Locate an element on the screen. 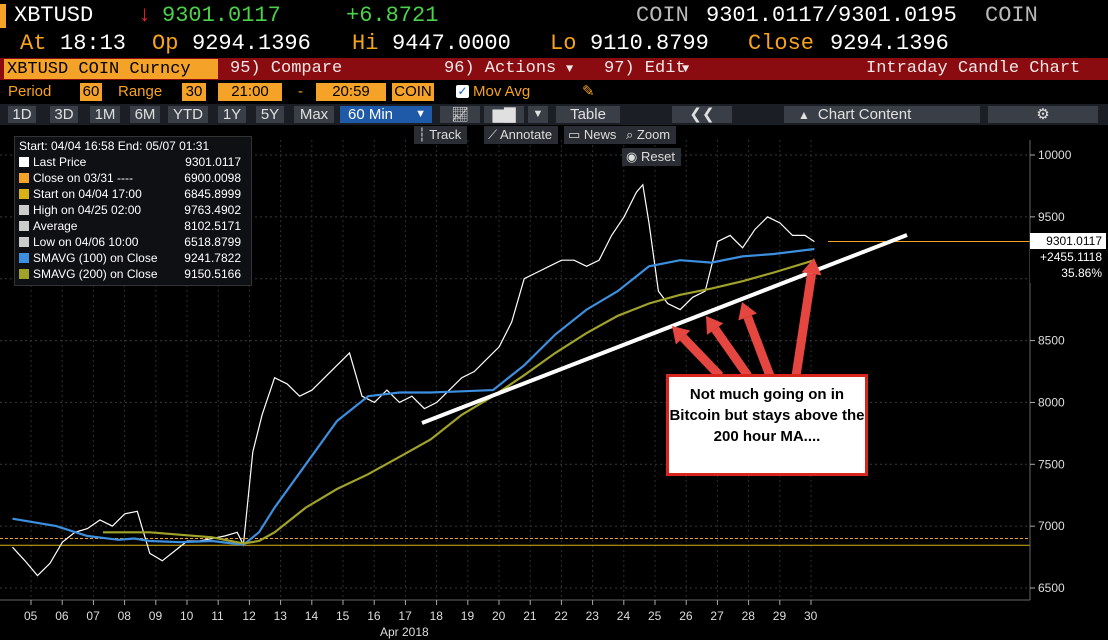 The image size is (1108, 640). x-tick-label: 30 is located at coordinates (811, 616).